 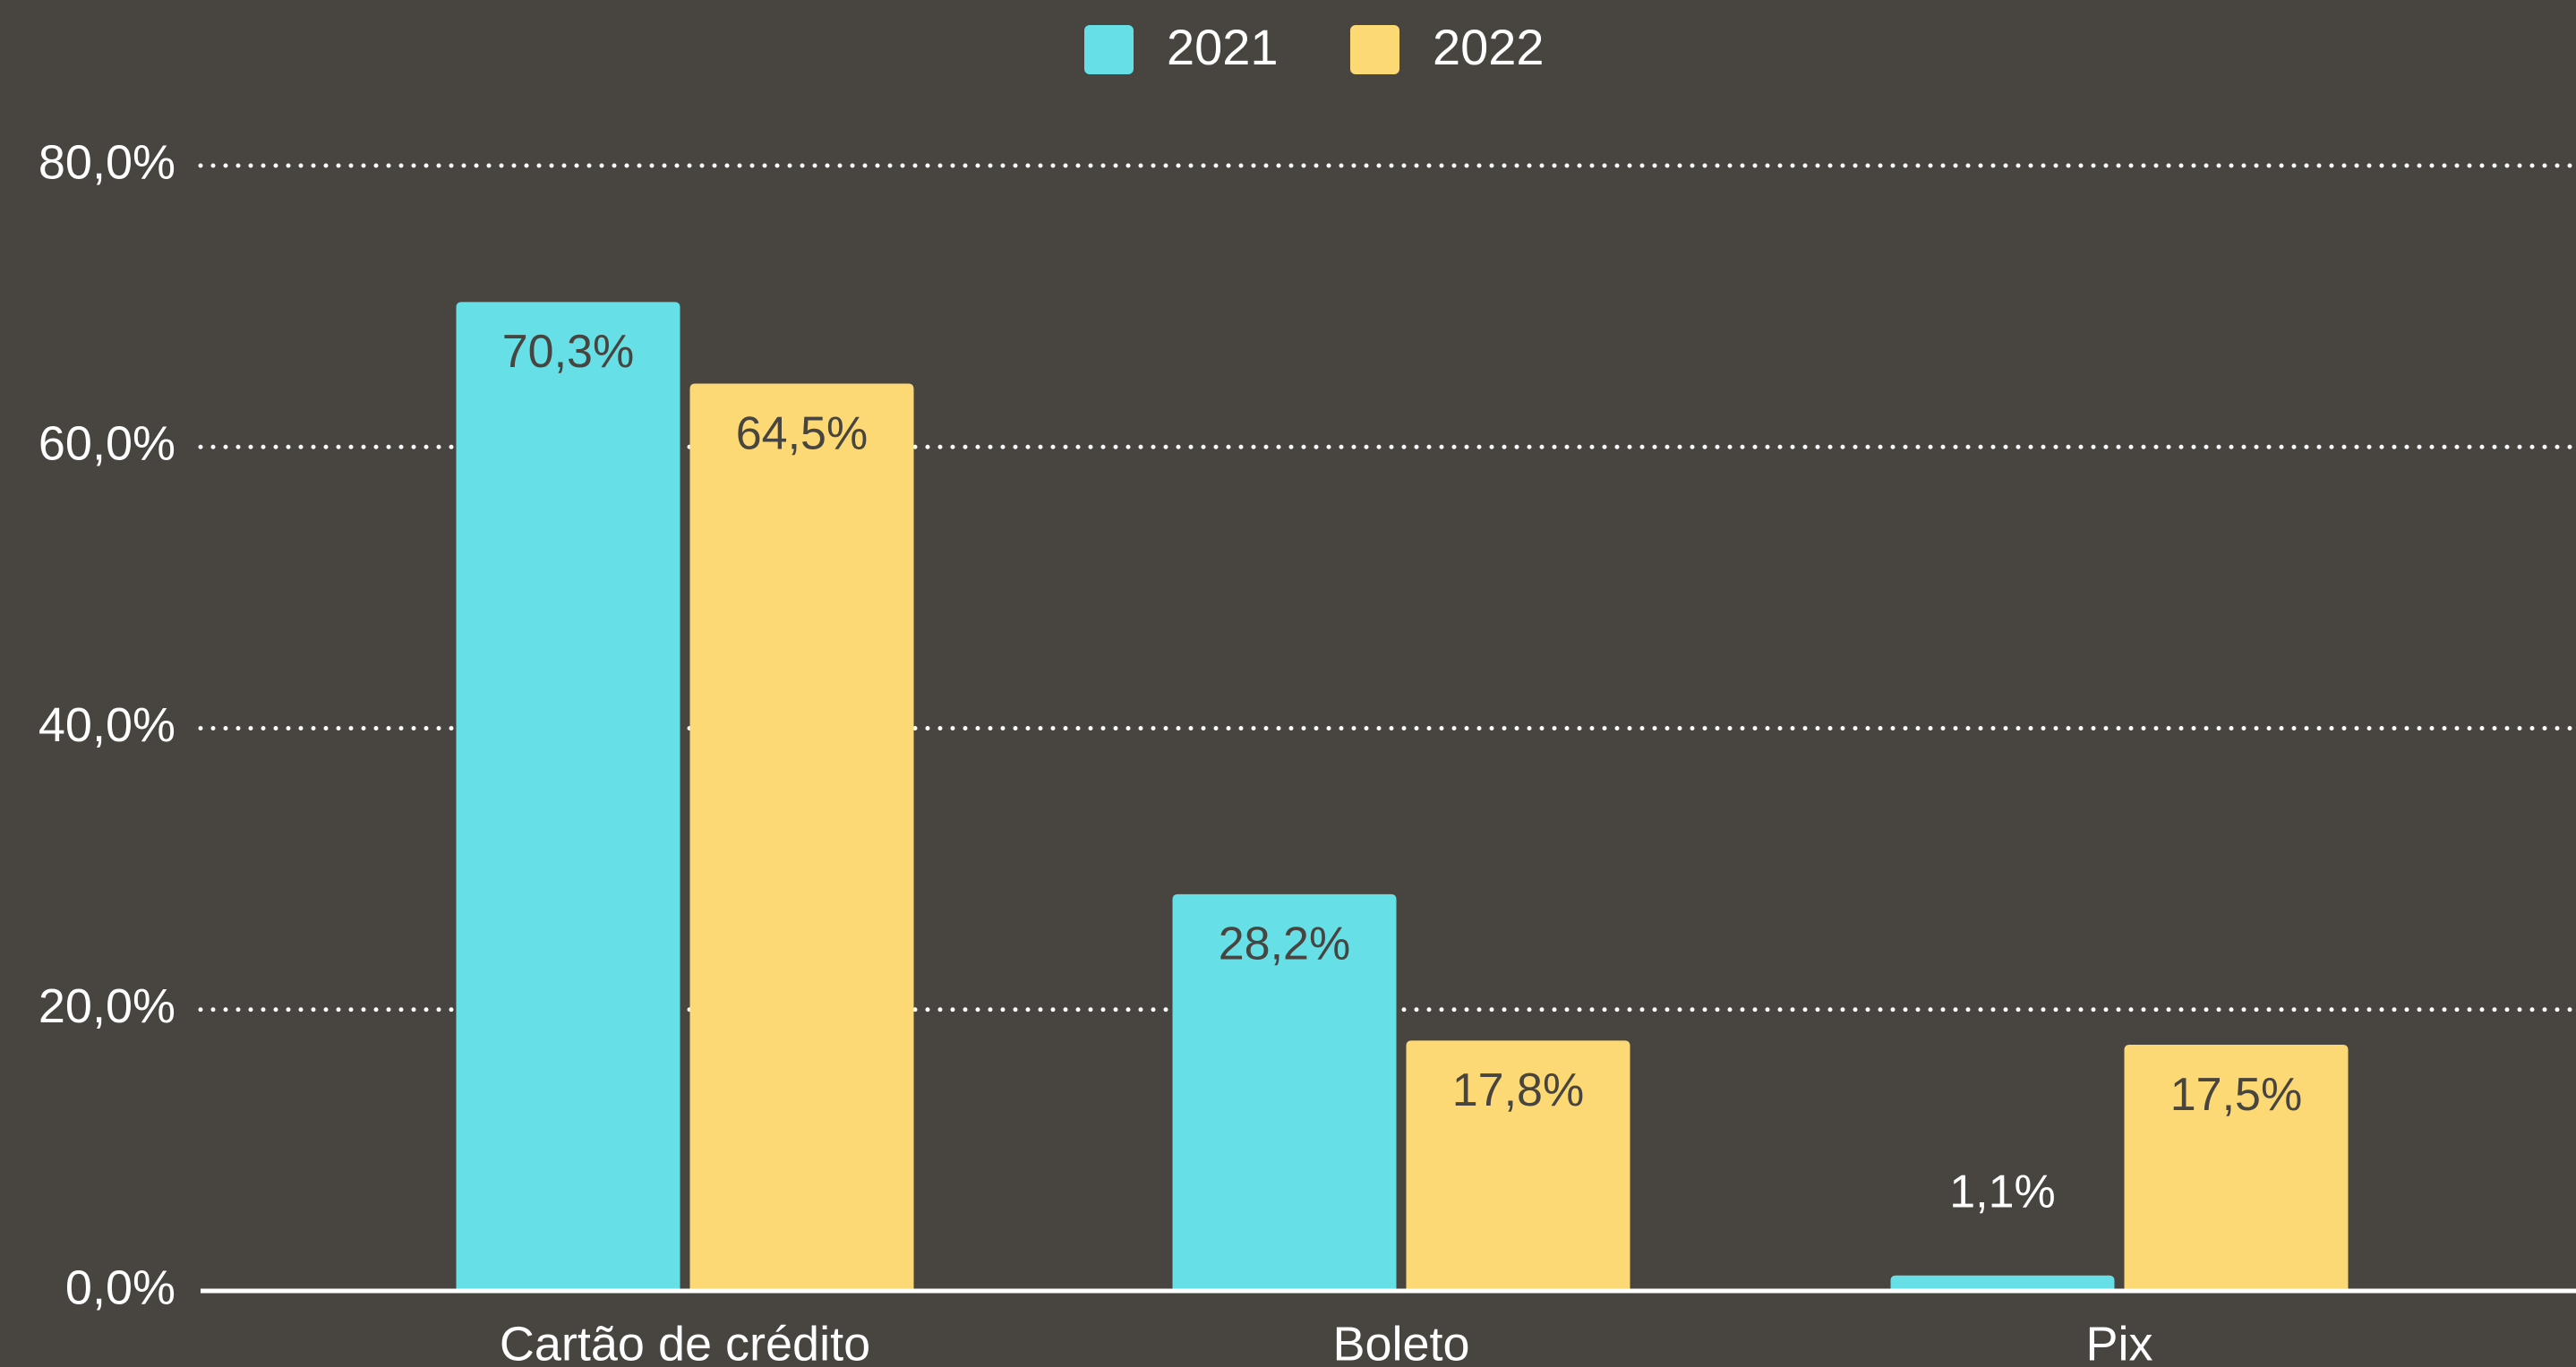 I want to click on legend-label: 2022, so click(x=1489, y=47).